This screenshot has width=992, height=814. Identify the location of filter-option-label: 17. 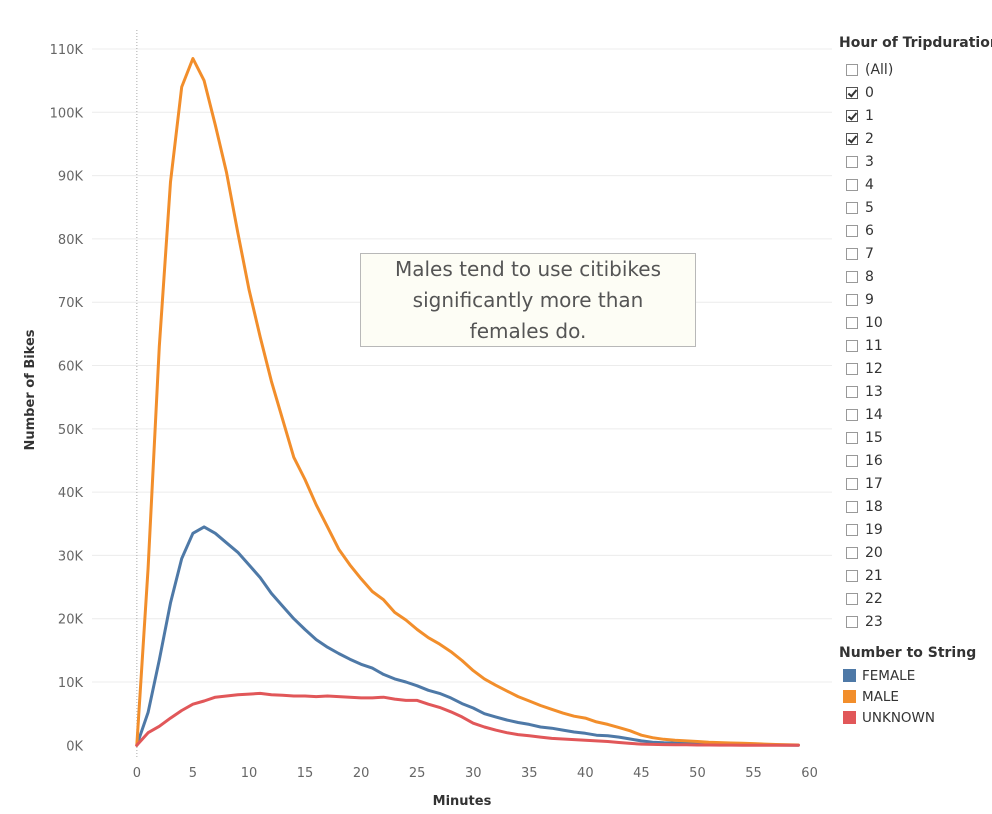
(874, 483).